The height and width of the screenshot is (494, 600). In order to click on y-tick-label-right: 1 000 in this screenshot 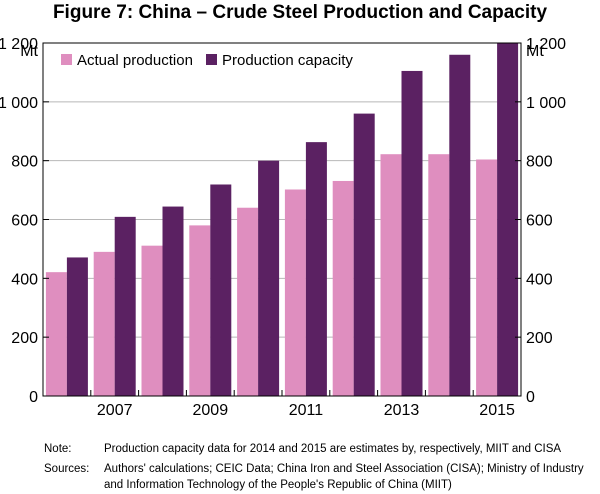, I will do `click(546, 103)`.